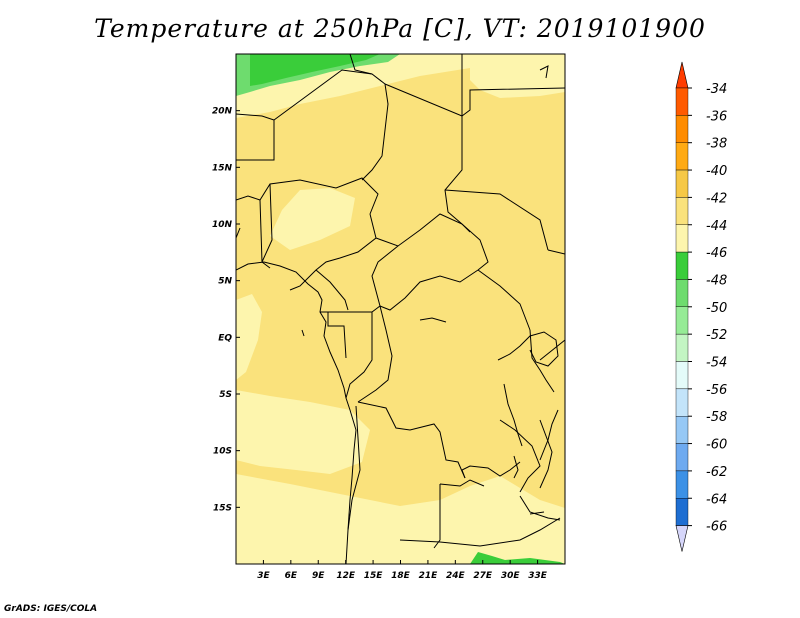 This screenshot has height=618, width=800. I want to click on colorbar-label: -40, so click(716, 171).